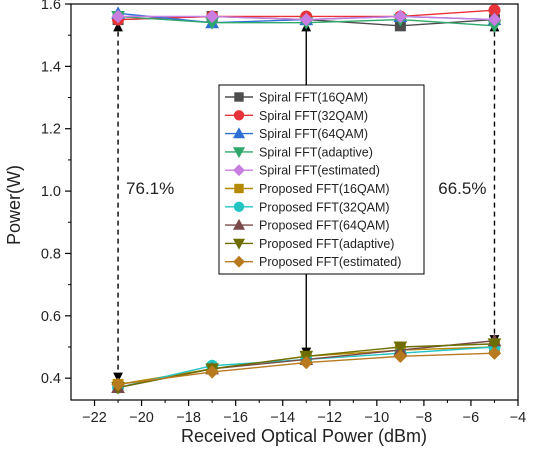 The image size is (550, 451). Describe the element at coordinates (377, 418) in the screenshot. I see `x-tick-label: −10` at that location.